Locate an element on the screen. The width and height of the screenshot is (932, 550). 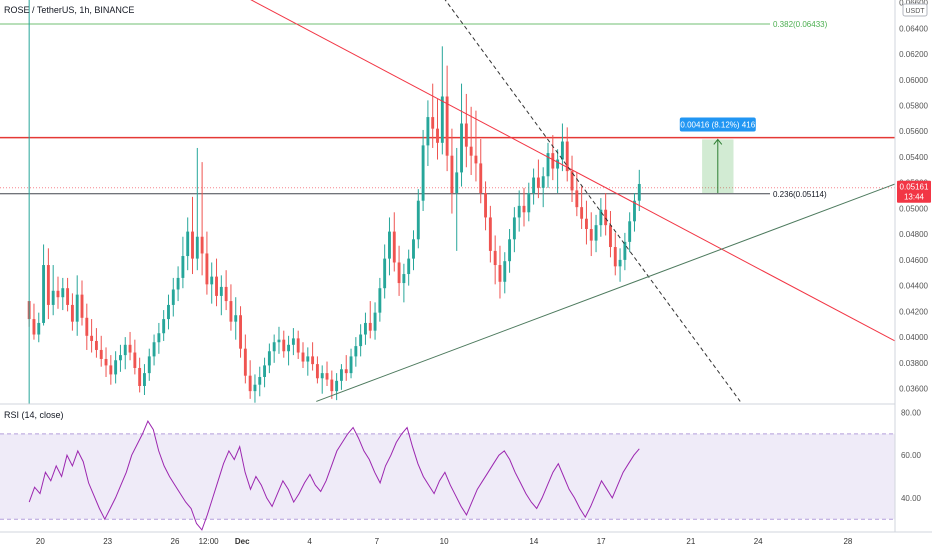
currency-unit-label: USDT is located at coordinates (915, 11).